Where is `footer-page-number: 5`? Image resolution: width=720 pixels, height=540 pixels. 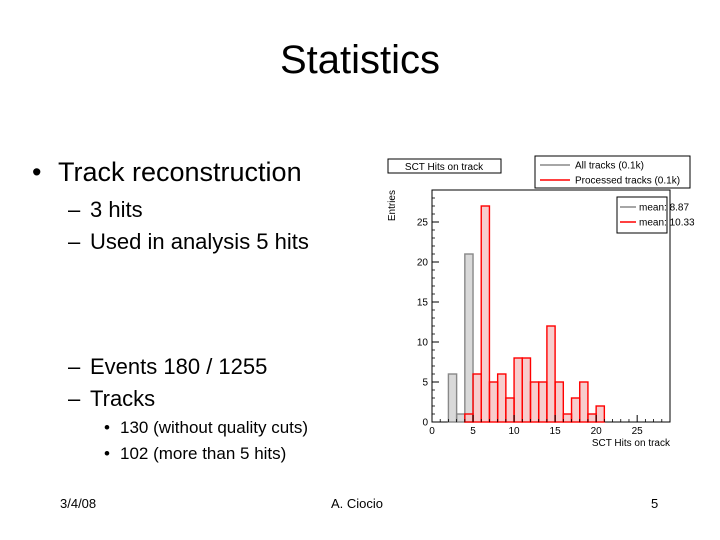
footer-page-number: 5 is located at coordinates (655, 503).